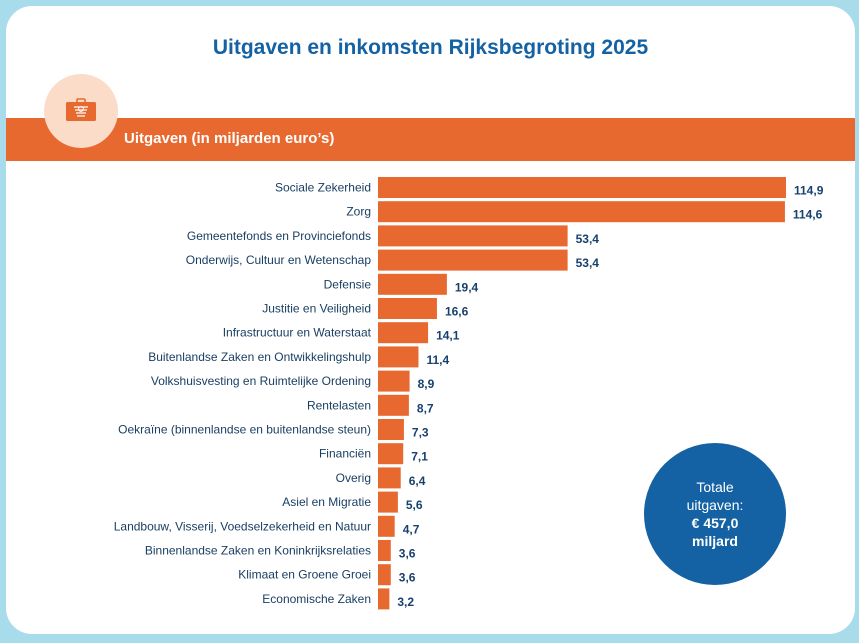 Image resolution: width=859 pixels, height=643 pixels. I want to click on value-label: 6,4, so click(417, 481).